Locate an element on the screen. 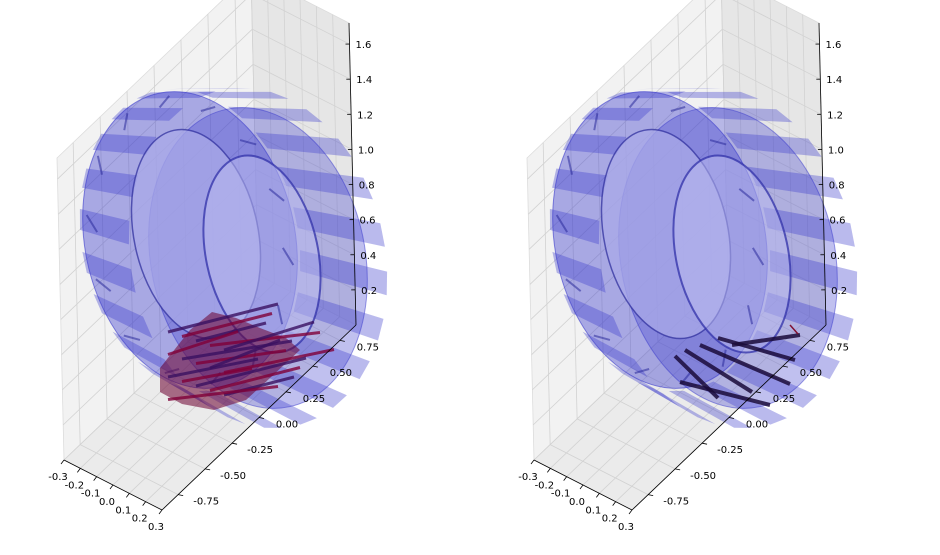 This screenshot has height=555, width=940. x-tick-label: 0.2 is located at coordinates (140, 519).